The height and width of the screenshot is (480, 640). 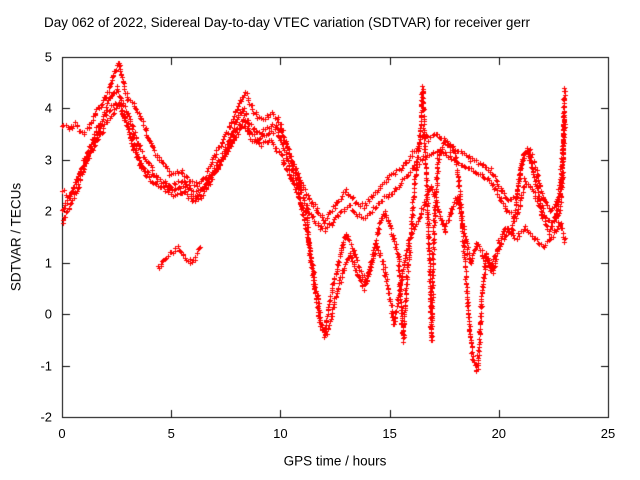 I want to click on x-axis-label: GPS time / hours, so click(x=335, y=461).